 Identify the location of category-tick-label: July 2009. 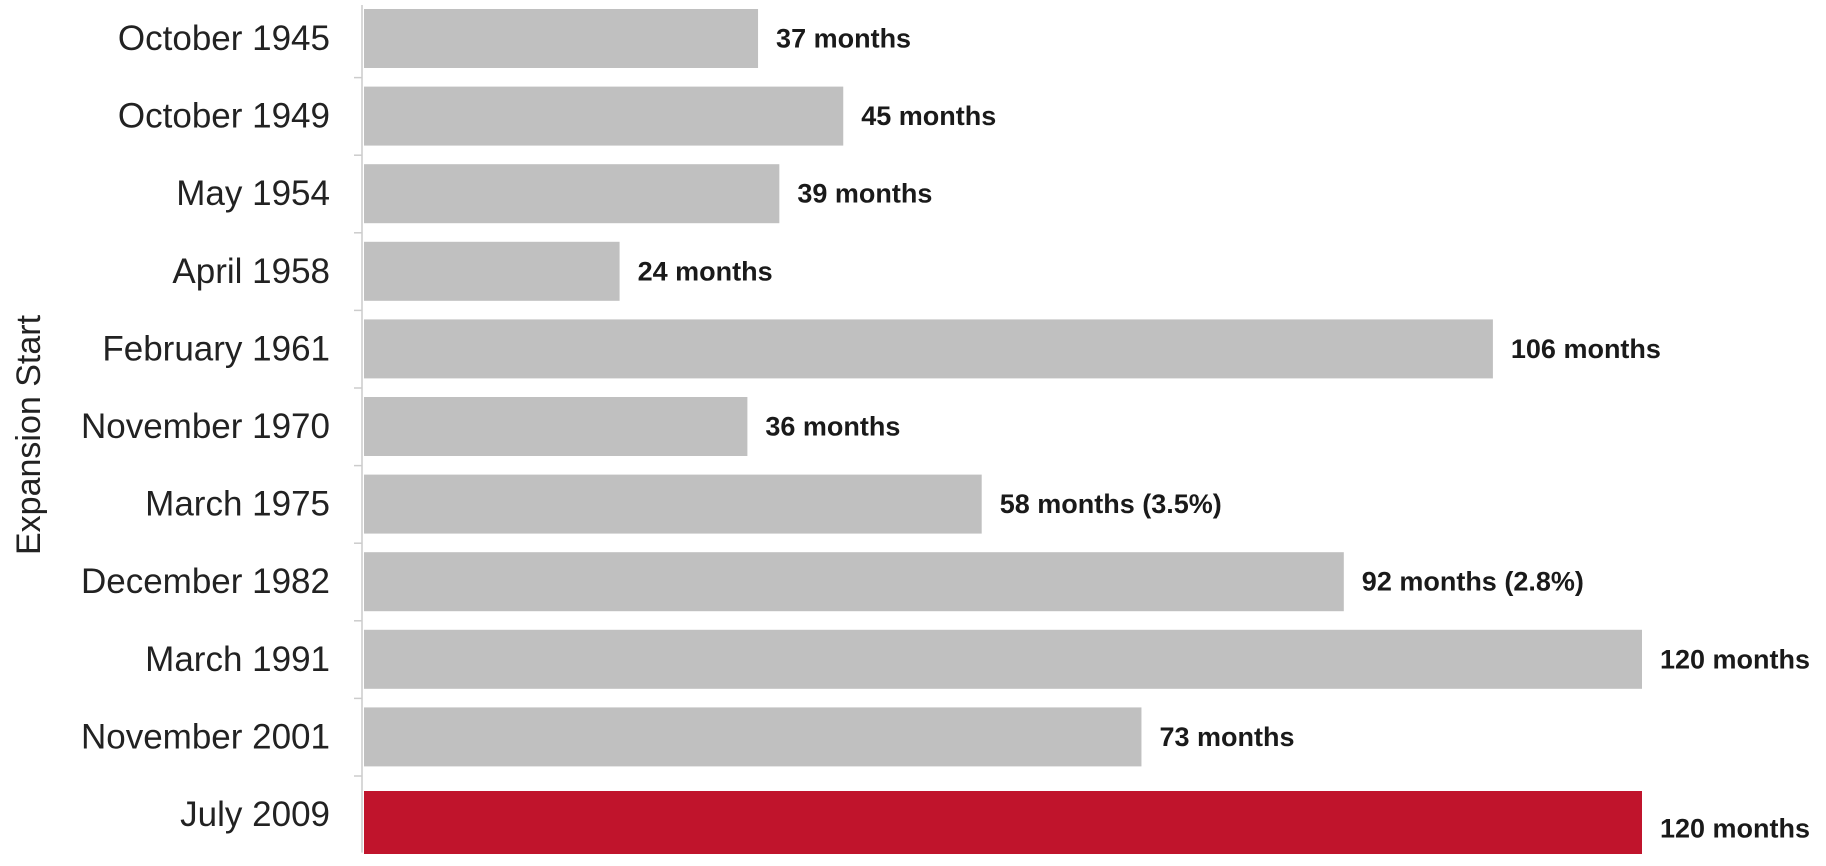
(255, 814).